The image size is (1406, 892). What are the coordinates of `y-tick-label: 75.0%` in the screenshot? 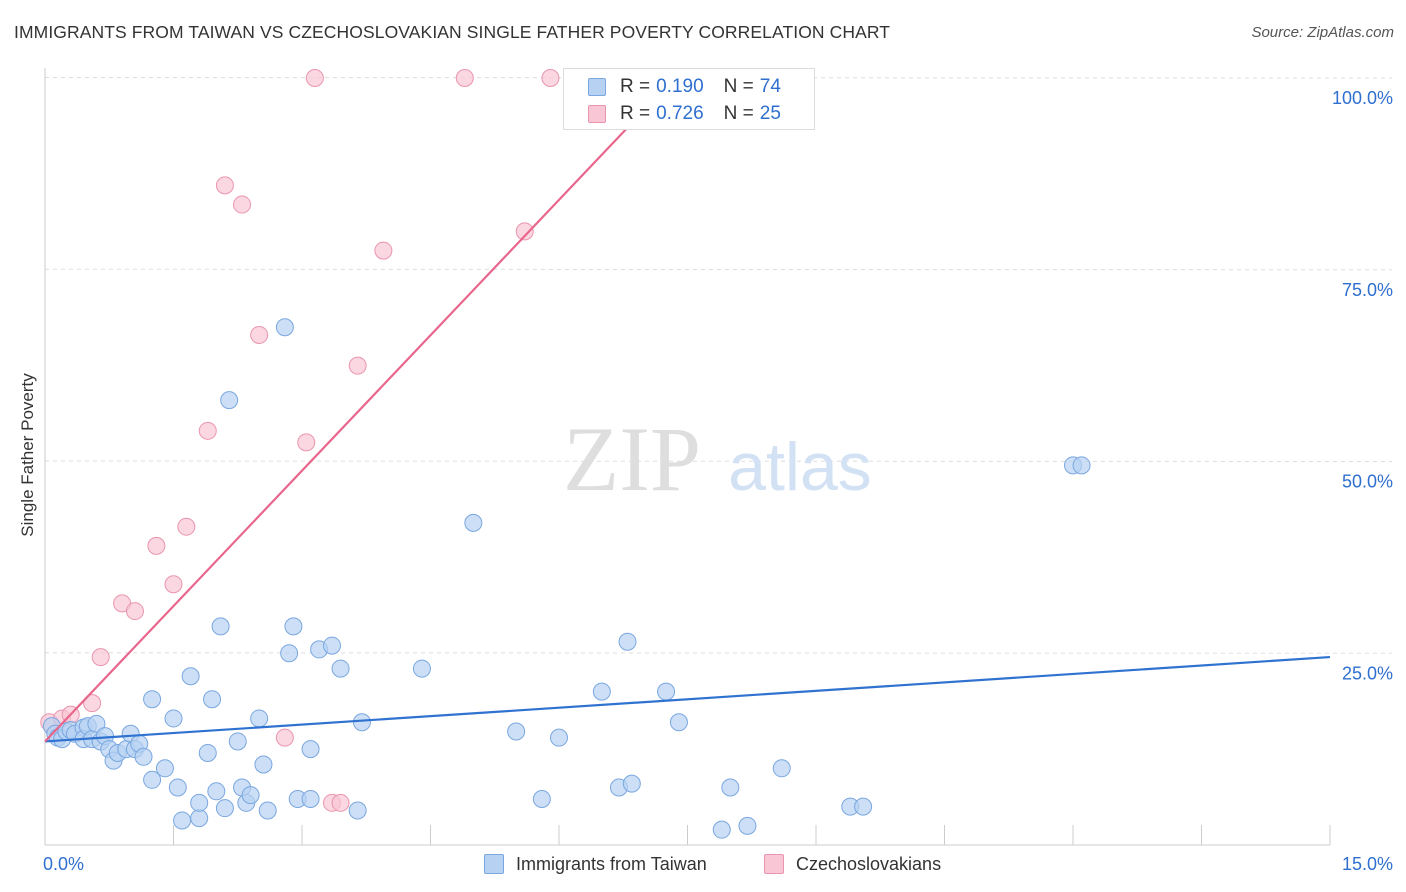 It's located at (1367, 290).